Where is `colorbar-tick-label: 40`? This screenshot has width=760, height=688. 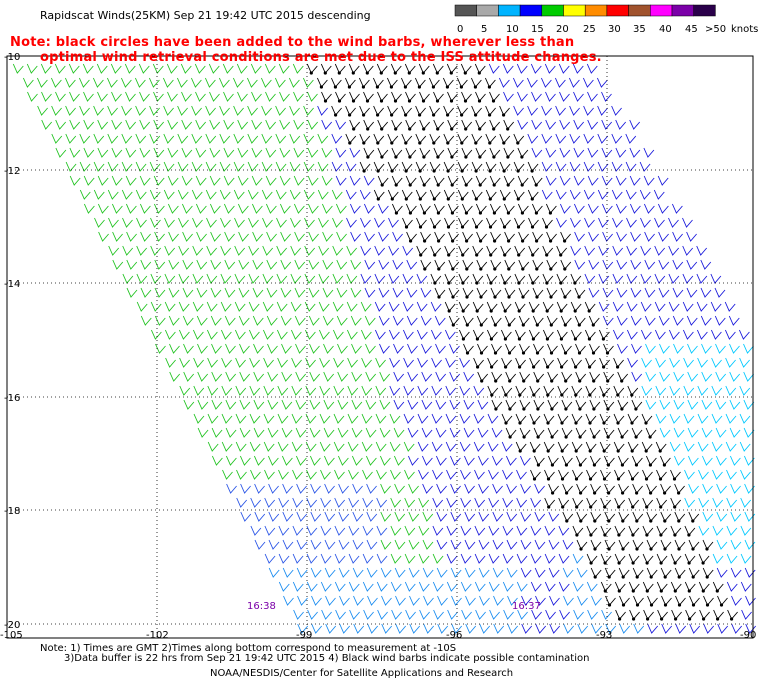
colorbar-tick-label: 40 is located at coordinates (665, 29).